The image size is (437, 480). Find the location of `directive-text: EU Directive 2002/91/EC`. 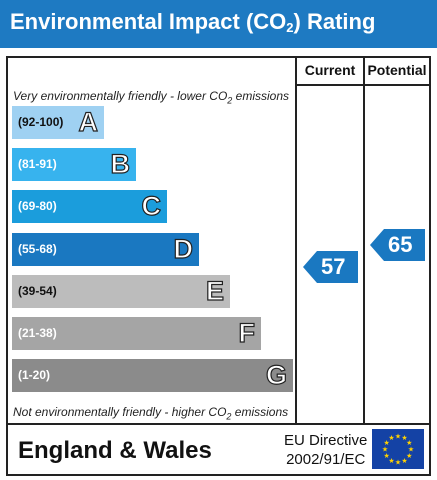

directive-text: EU Directive 2002/91/EC is located at coordinates (325, 450).